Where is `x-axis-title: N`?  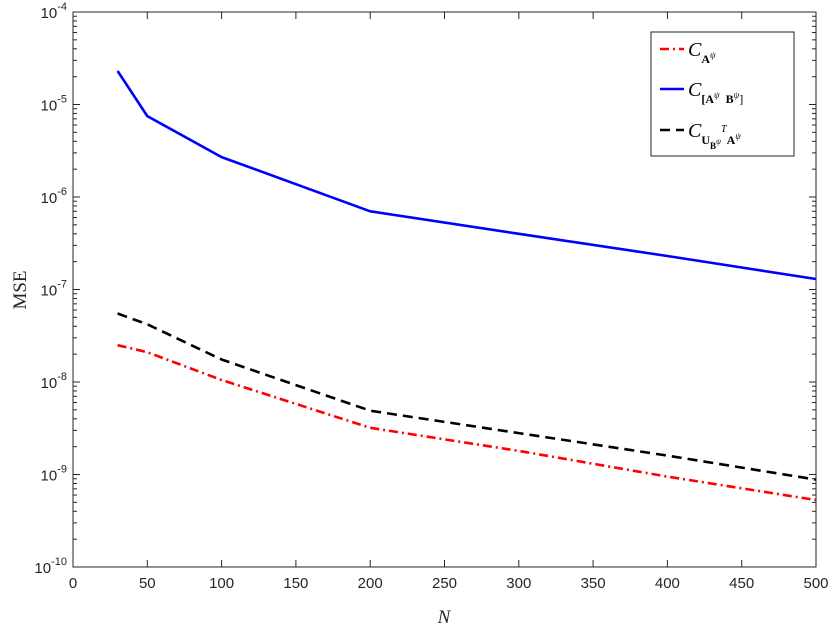
x-axis-title: N is located at coordinates (444, 617).